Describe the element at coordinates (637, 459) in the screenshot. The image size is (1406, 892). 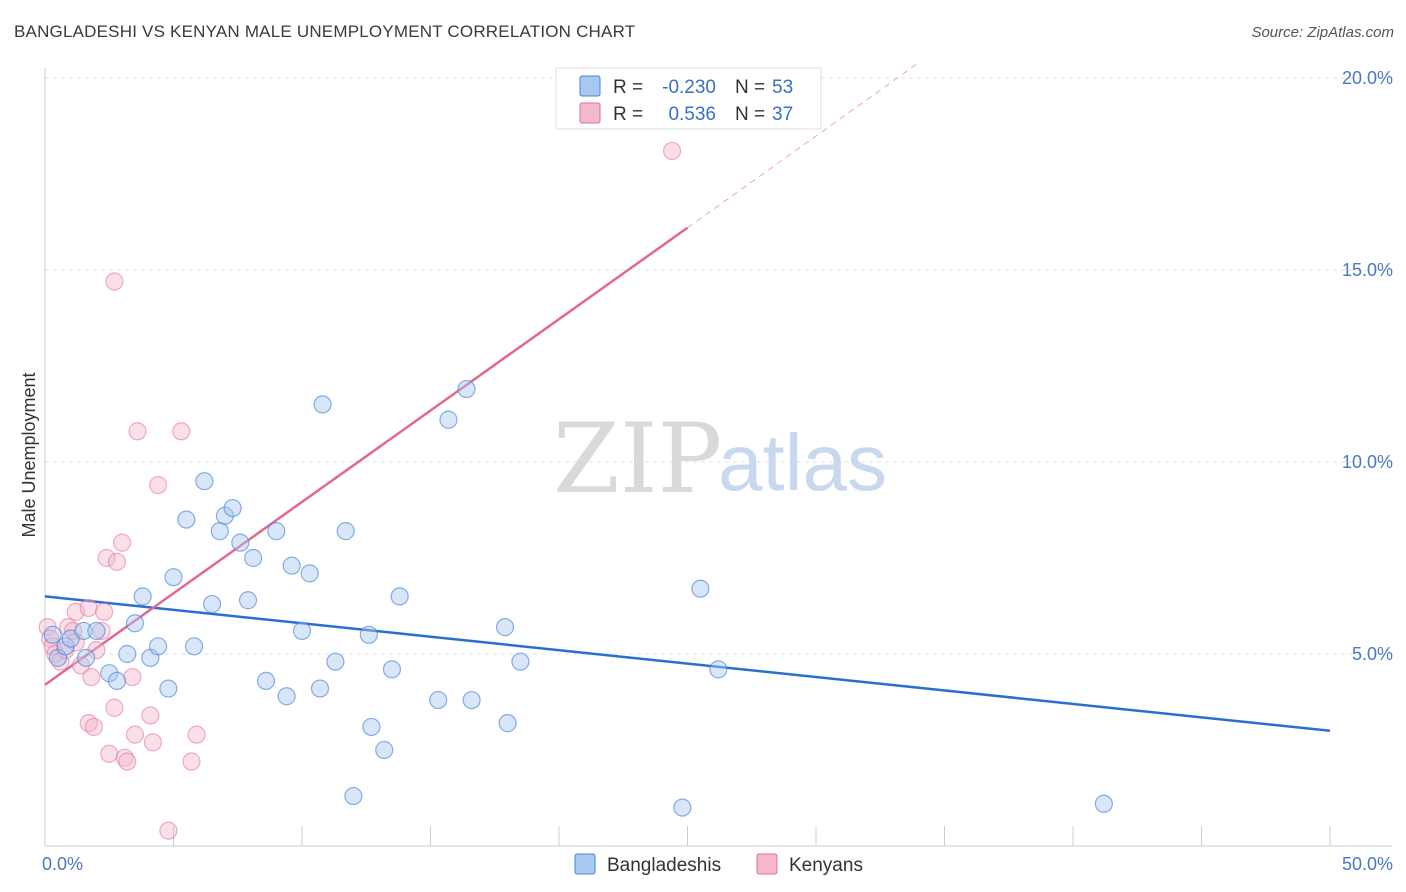
I see `watermark-zip: ZIP` at that location.